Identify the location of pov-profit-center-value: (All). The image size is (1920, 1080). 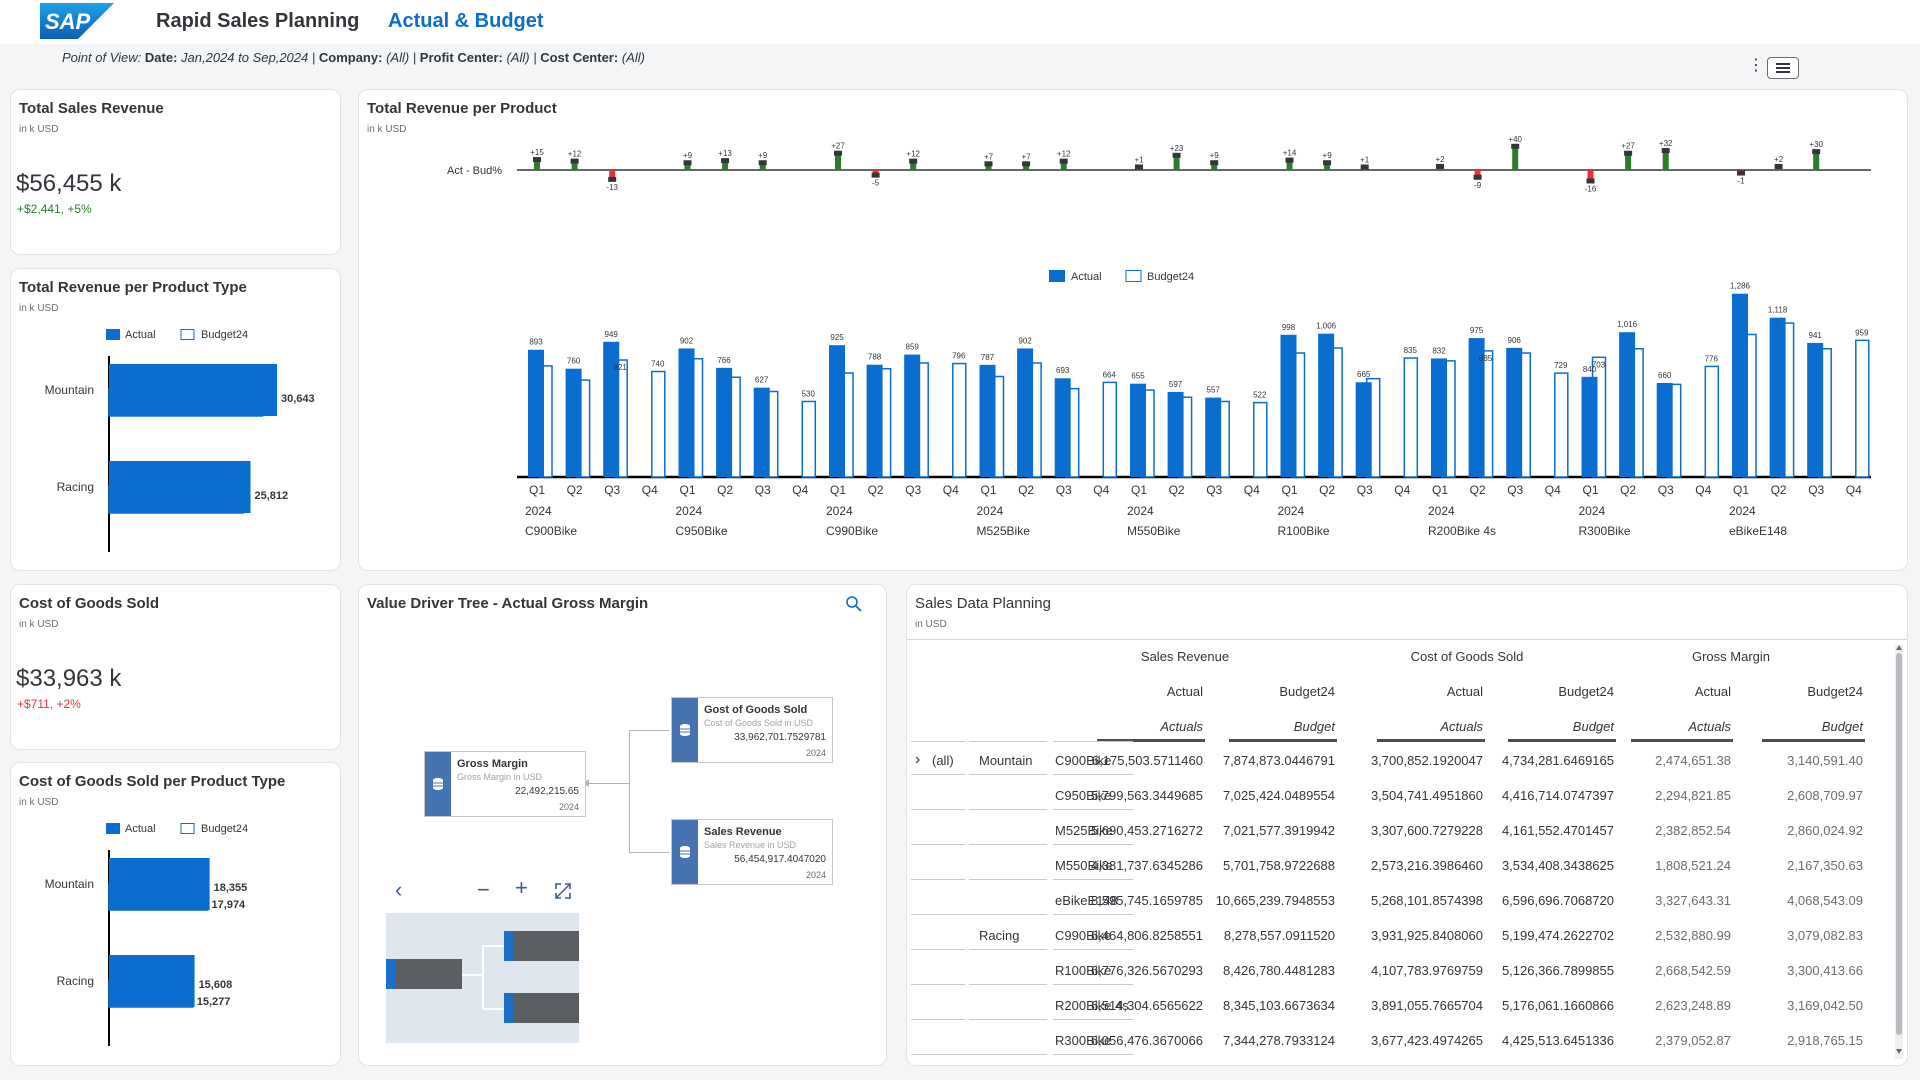
(518, 57).